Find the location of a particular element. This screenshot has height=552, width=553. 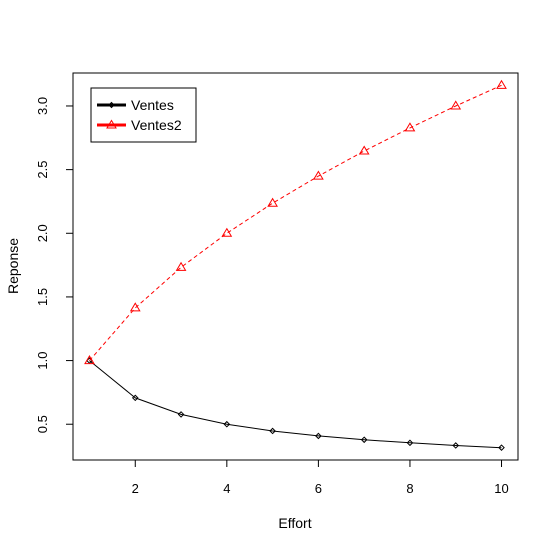

legend: Ventes Ventes2 is located at coordinates (143, 115).